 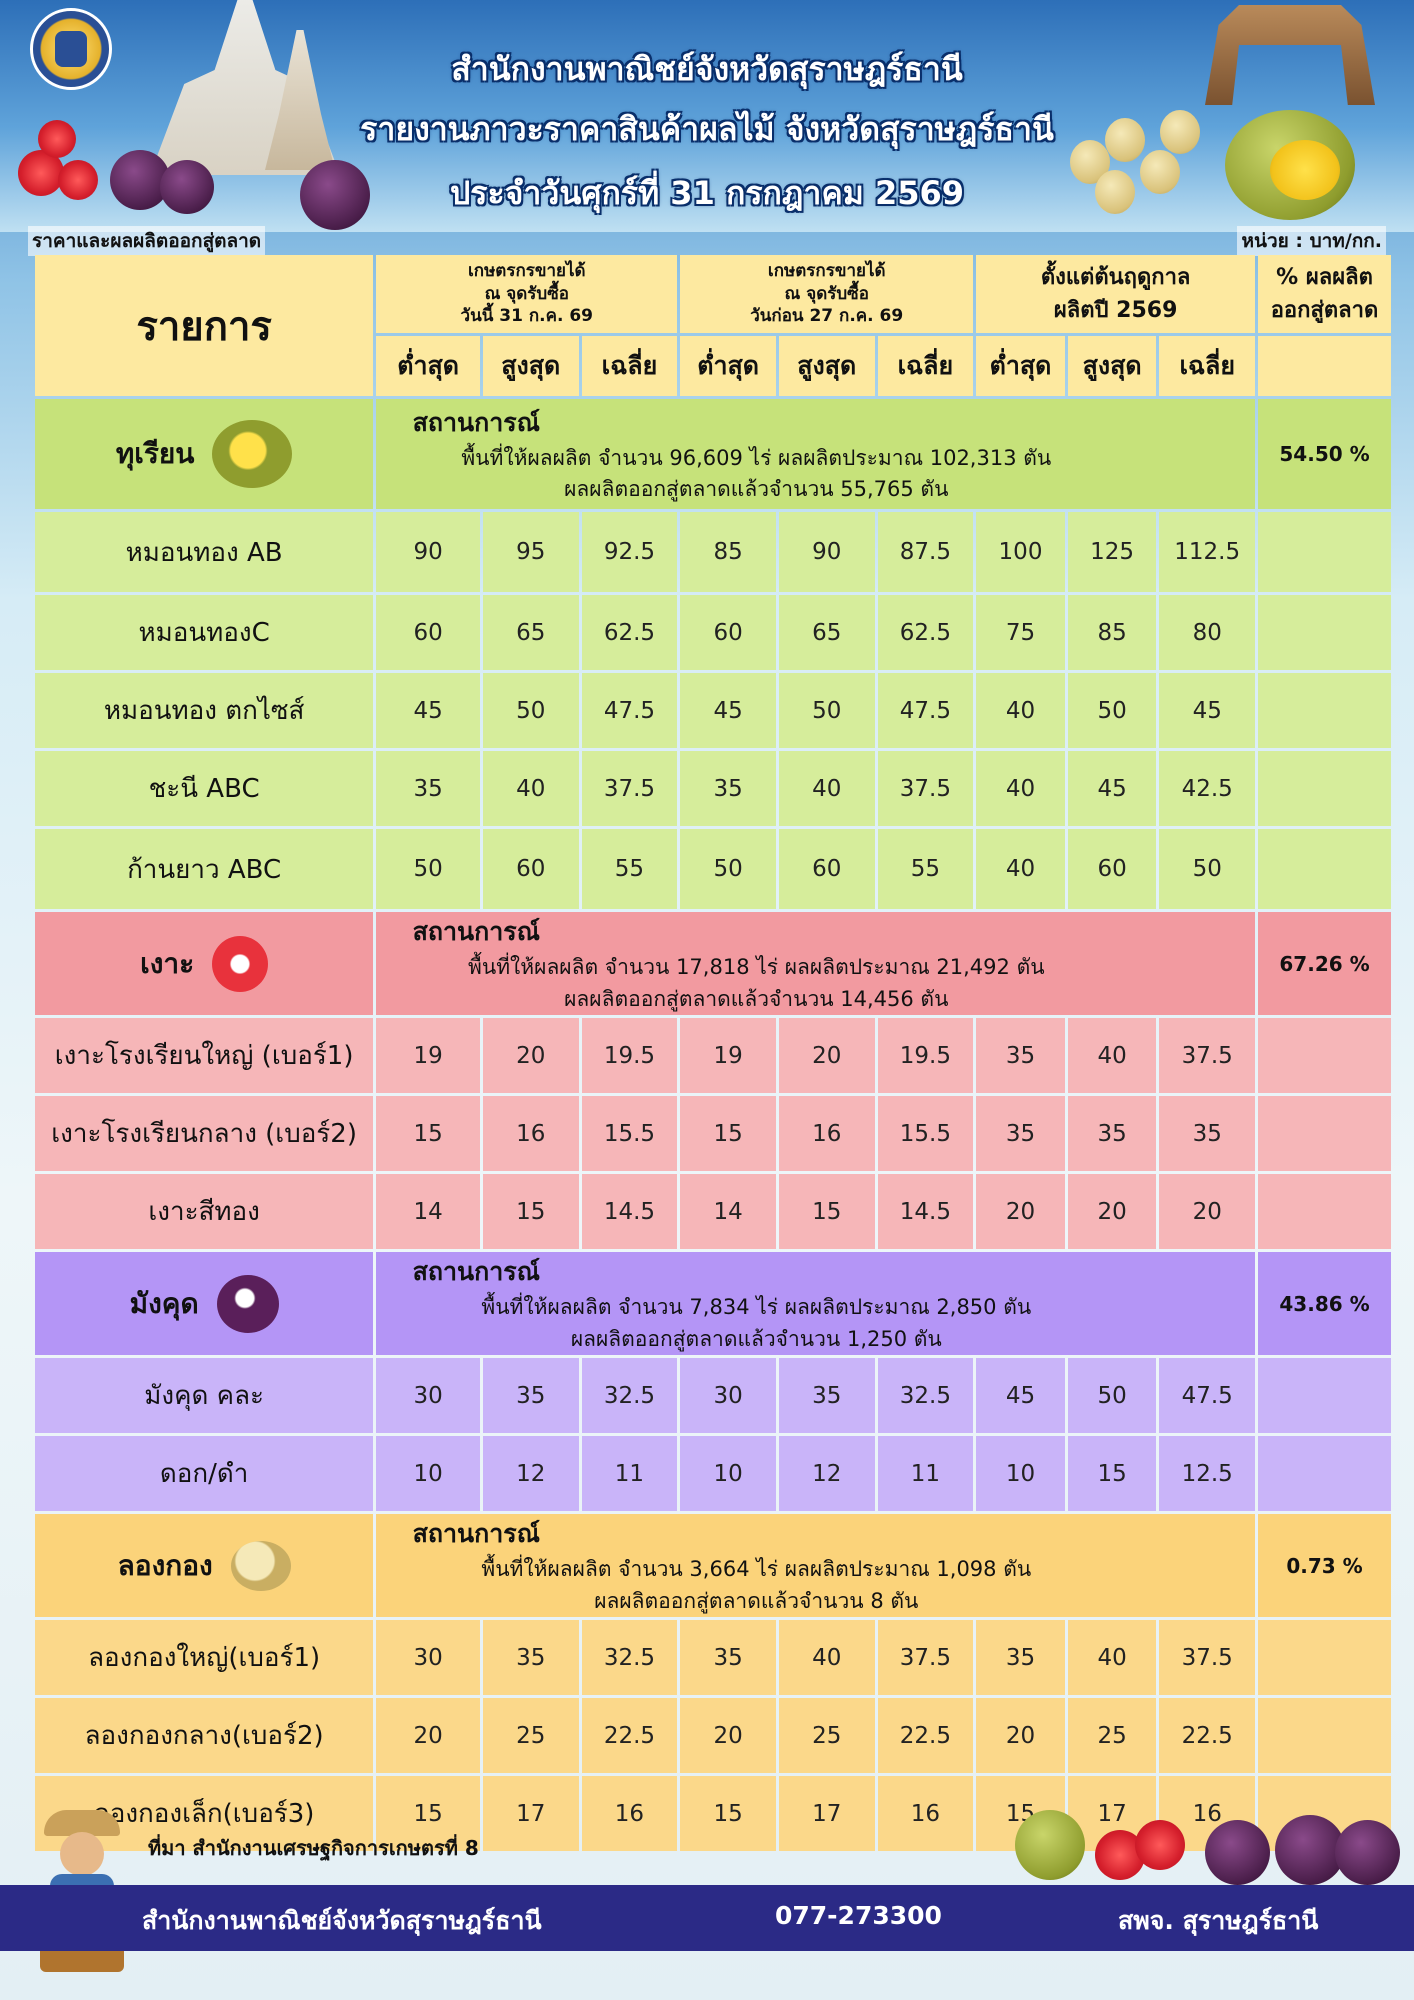 What do you see at coordinates (629, 1211) in the screenshot?
I see `price-cell: 14.5` at bounding box center [629, 1211].